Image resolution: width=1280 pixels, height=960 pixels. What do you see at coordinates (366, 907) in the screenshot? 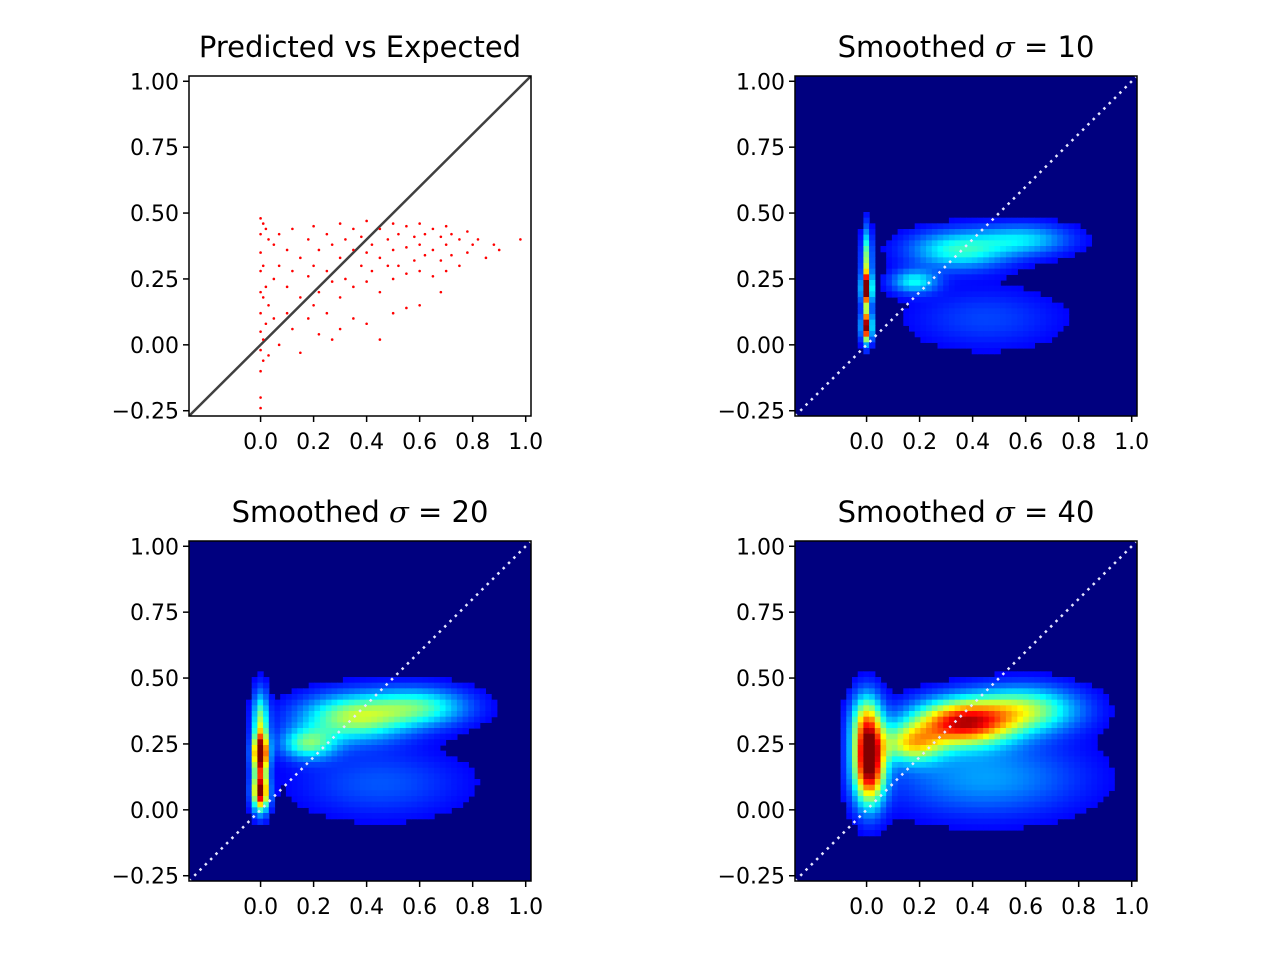
I see `x-tick-label: 0.4` at bounding box center [366, 907].